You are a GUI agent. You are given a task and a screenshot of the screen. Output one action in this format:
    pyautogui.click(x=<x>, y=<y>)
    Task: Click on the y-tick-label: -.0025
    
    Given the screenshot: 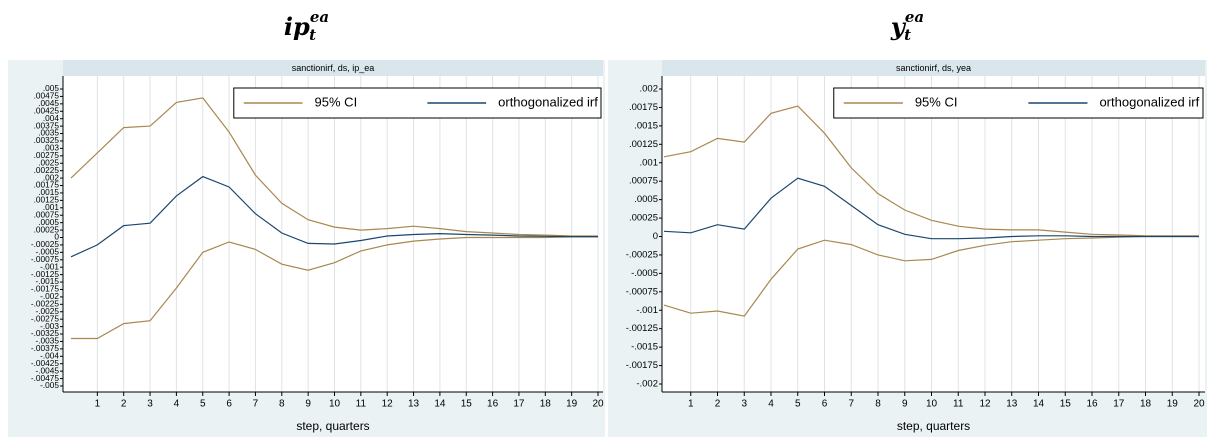 What is the action you would take?
    pyautogui.click(x=47, y=311)
    